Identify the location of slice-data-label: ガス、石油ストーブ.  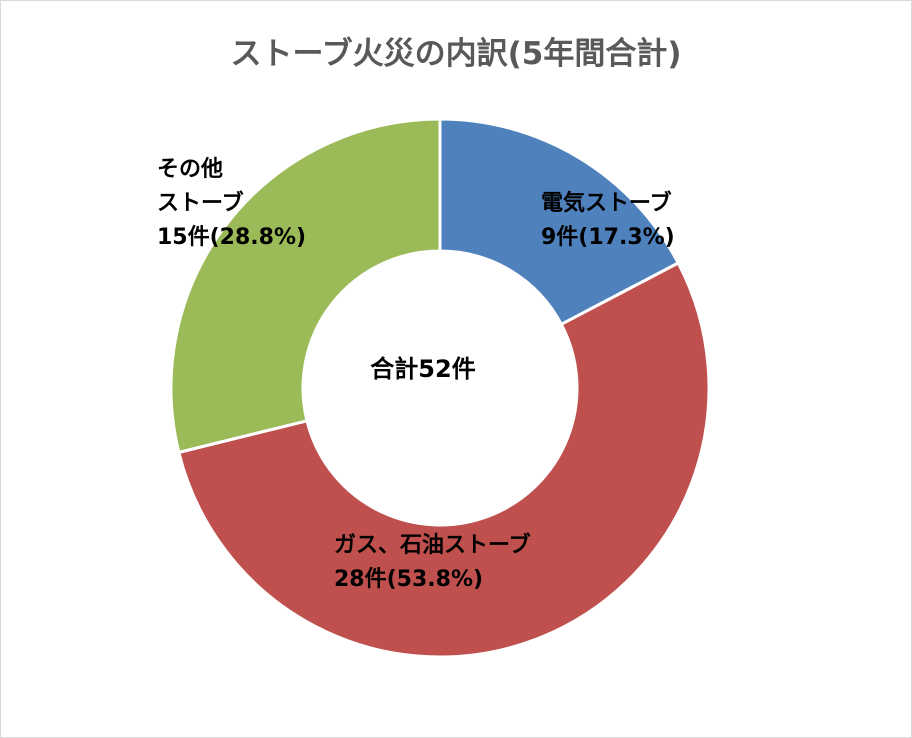
(432, 545).